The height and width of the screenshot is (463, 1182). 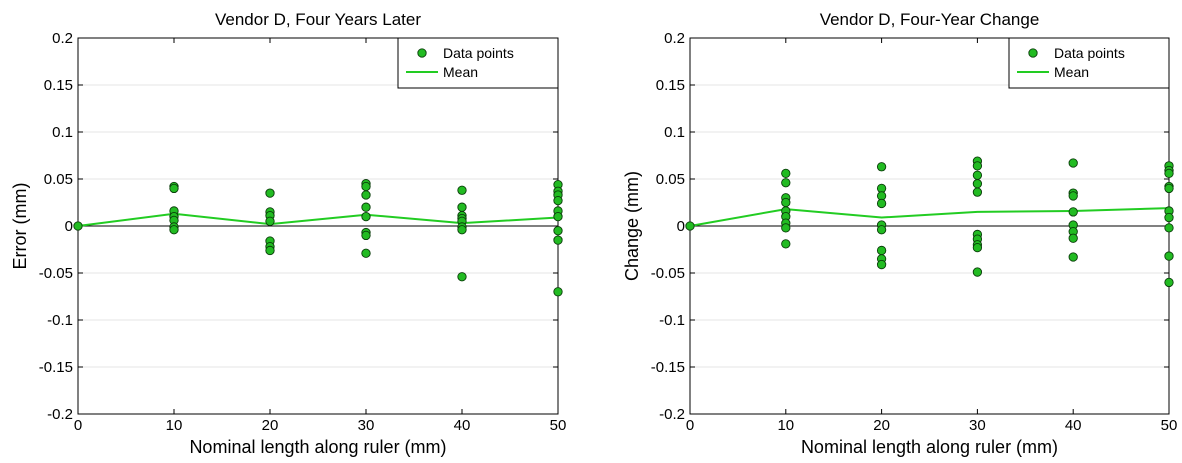 What do you see at coordinates (318, 19) in the screenshot?
I see `chart-title: Vendor D, Four Years Later` at bounding box center [318, 19].